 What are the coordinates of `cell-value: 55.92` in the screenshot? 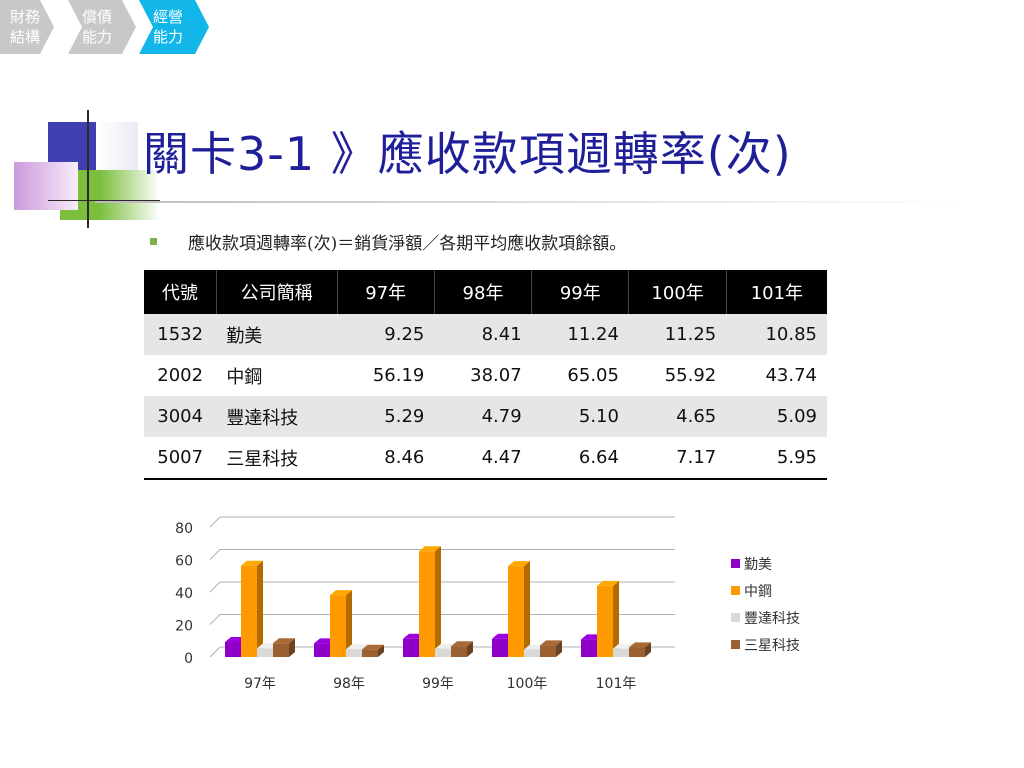 It's located at (677, 375).